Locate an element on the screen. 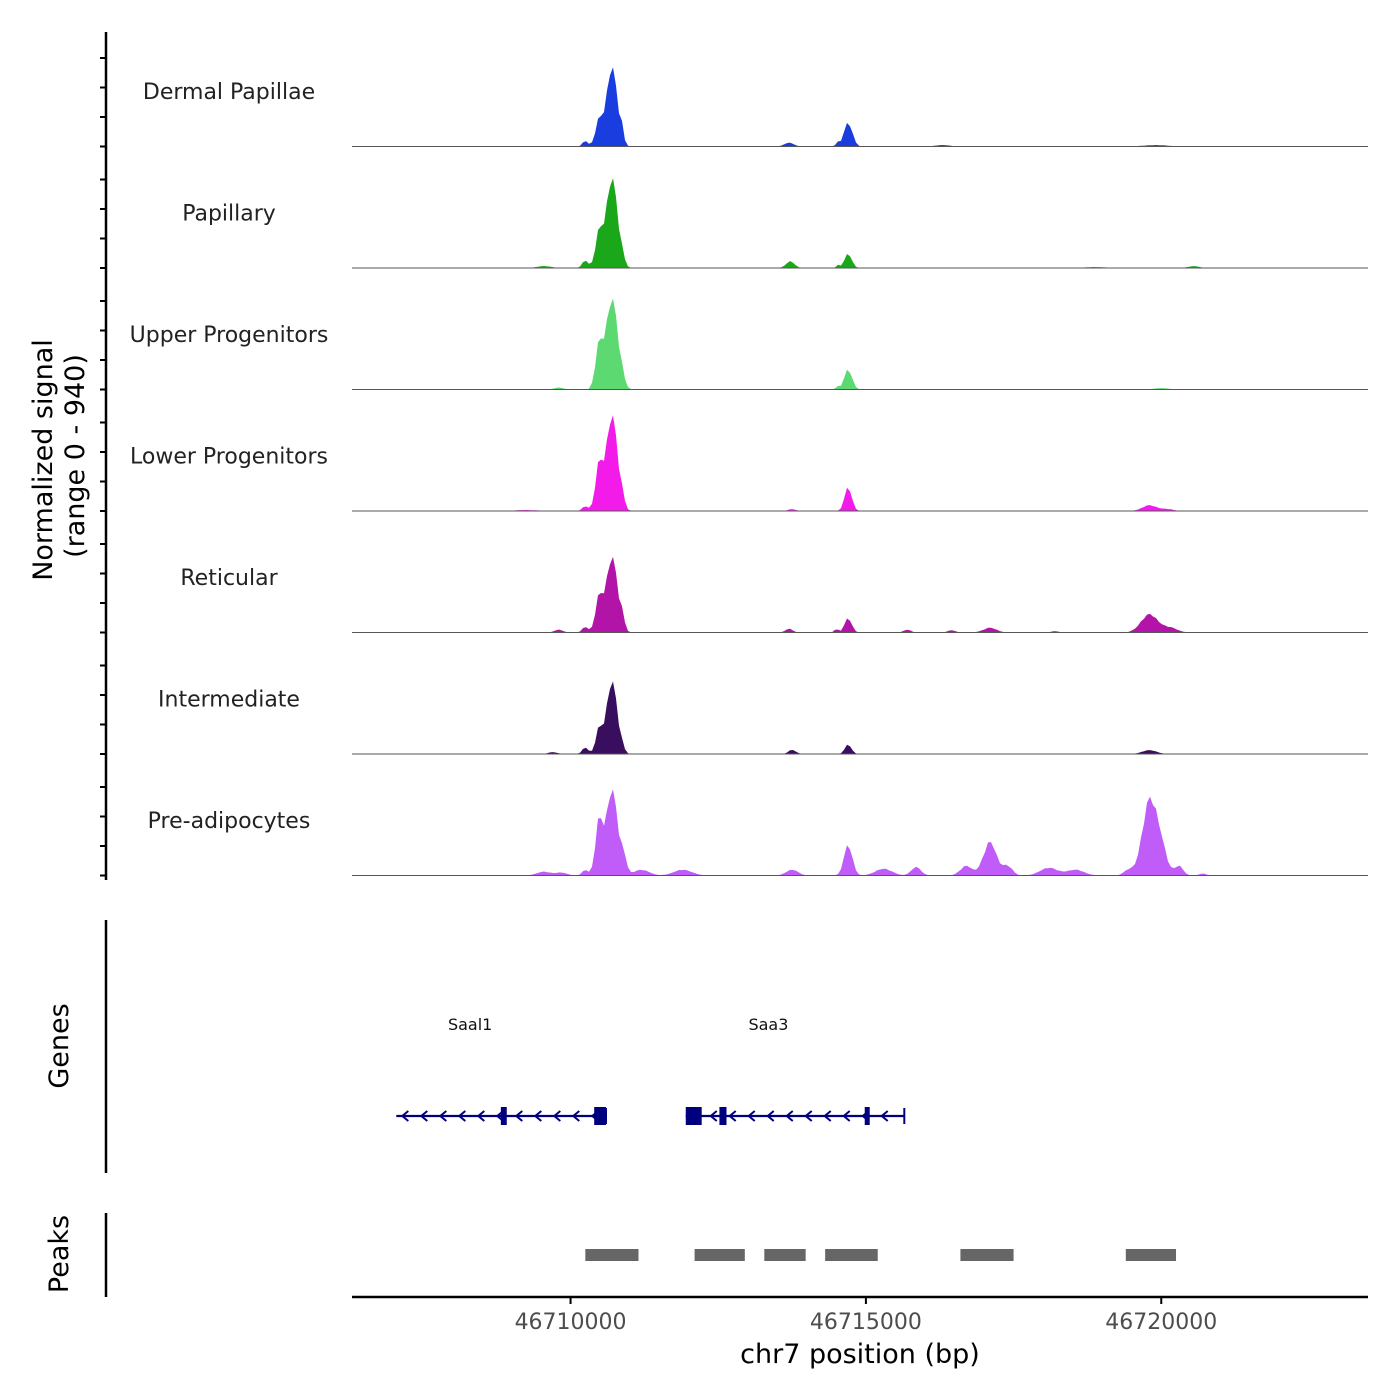 The image size is (1400, 1400). signal-area-upper-progenitors is located at coordinates (860, 344).